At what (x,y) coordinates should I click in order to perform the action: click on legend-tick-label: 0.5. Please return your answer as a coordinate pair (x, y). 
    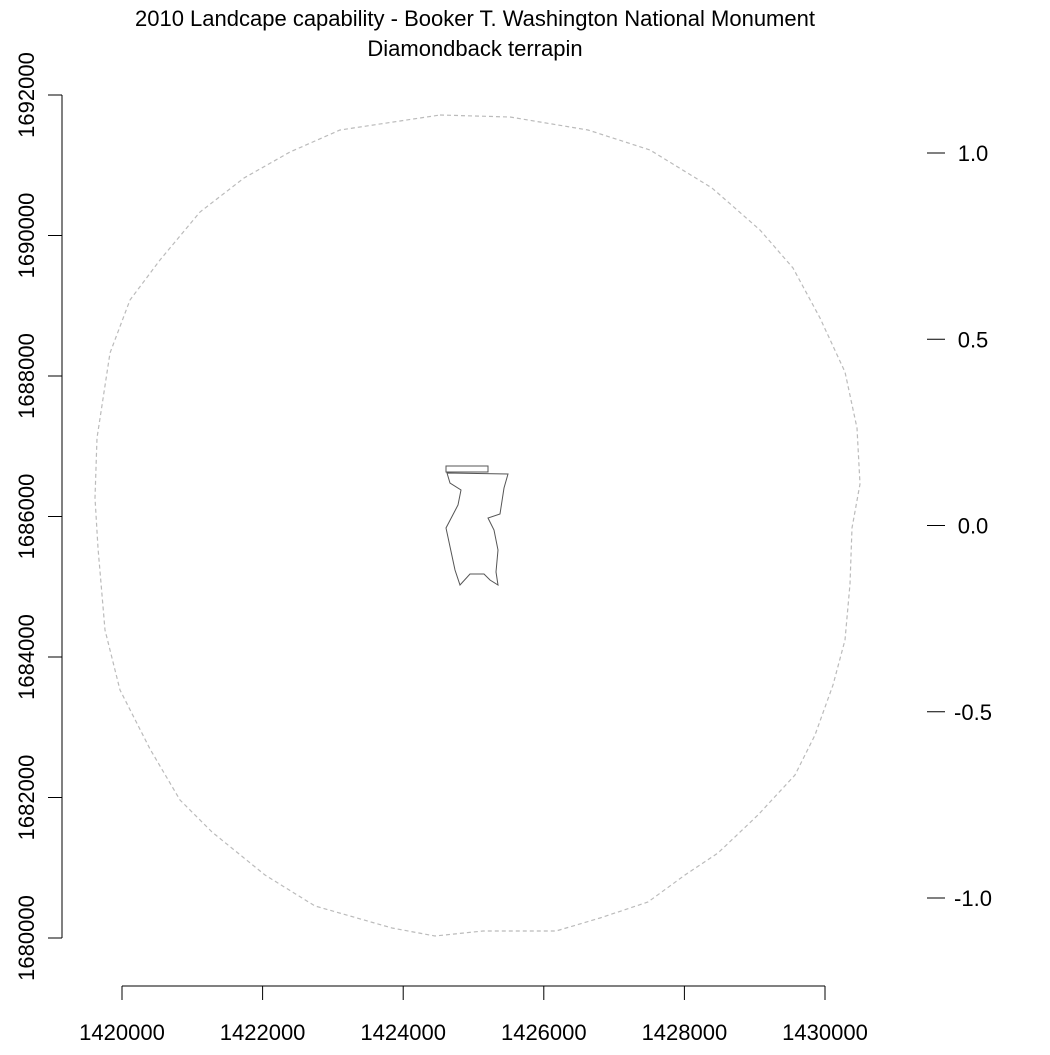
    Looking at the image, I should click on (973, 339).